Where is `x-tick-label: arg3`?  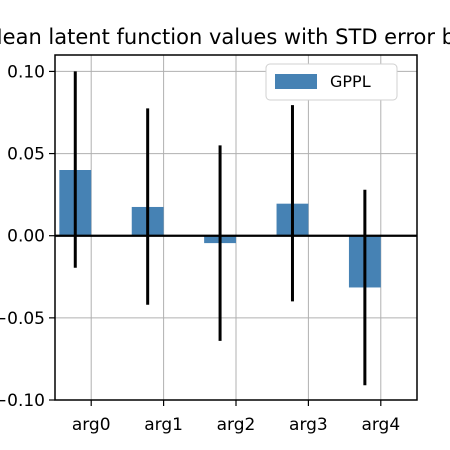
x-tick-label: arg3 is located at coordinates (308, 425).